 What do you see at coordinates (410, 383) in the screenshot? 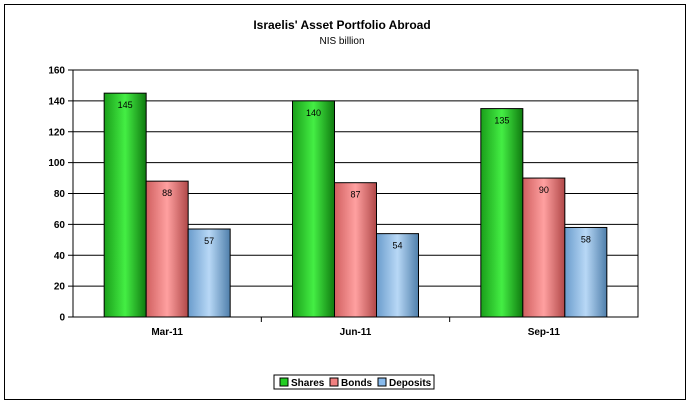
I see `legend-label-deposits: Deposits` at bounding box center [410, 383].